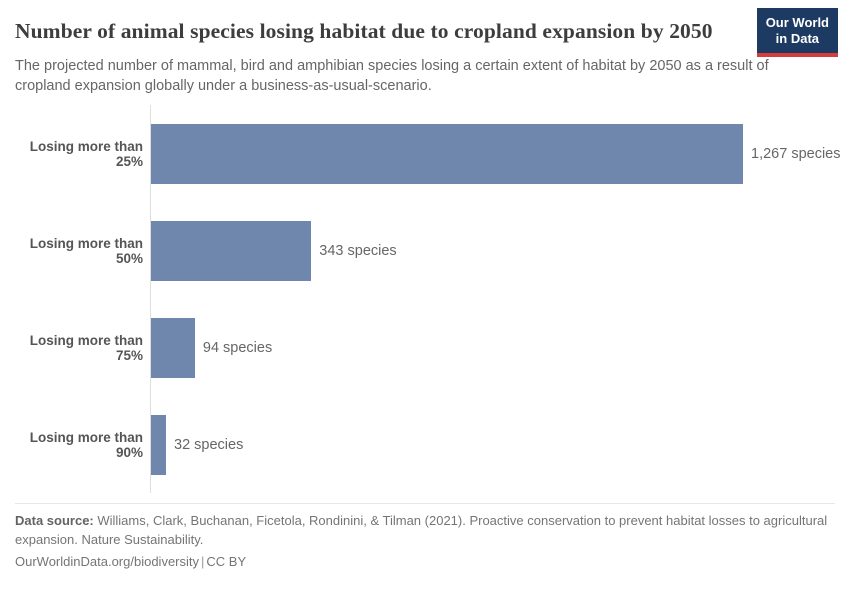 Image resolution: width=850 pixels, height=600 pixels. What do you see at coordinates (500, 250) in the screenshot?
I see `bar-area: 343 species` at bounding box center [500, 250].